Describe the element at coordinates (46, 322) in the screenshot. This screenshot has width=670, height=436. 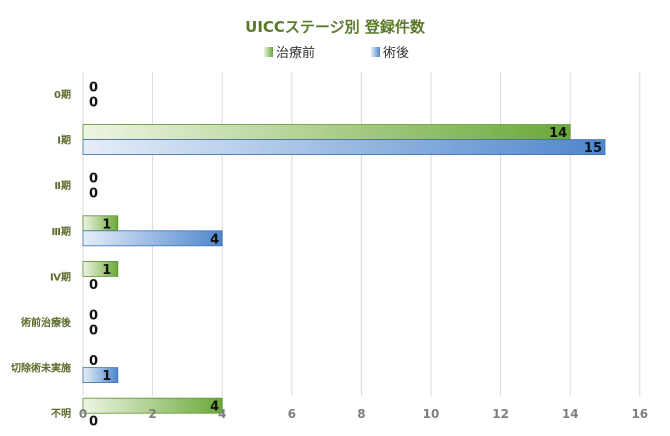
I see `category-label: 術前治療後` at that location.